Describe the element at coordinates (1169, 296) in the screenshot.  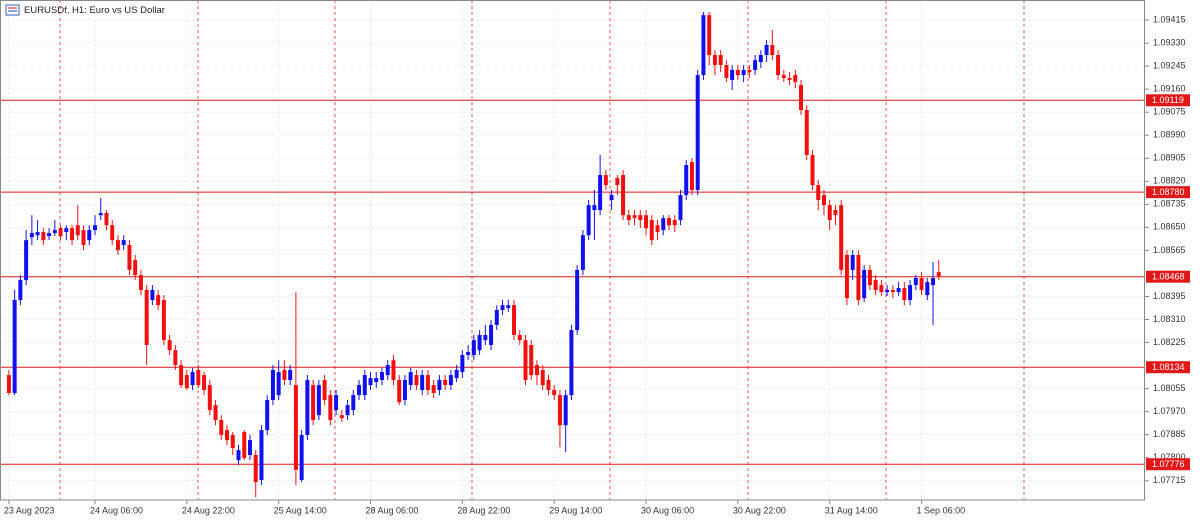
I see `y-tick-label: 1.08395` at that location.